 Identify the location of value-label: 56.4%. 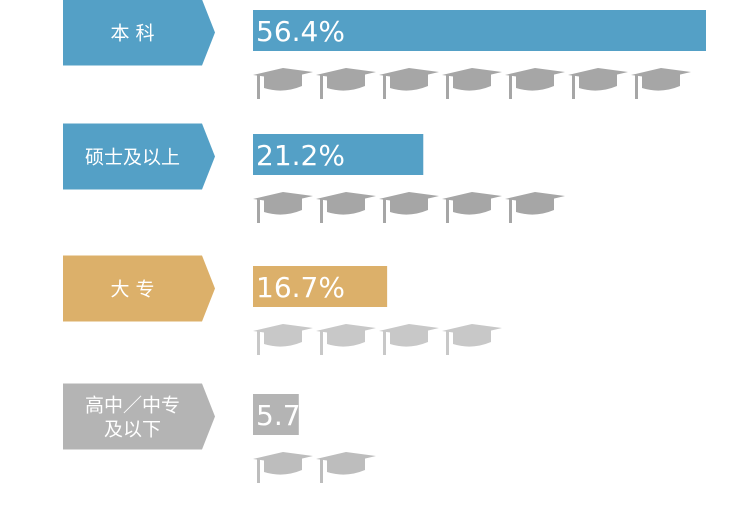
(300, 31).